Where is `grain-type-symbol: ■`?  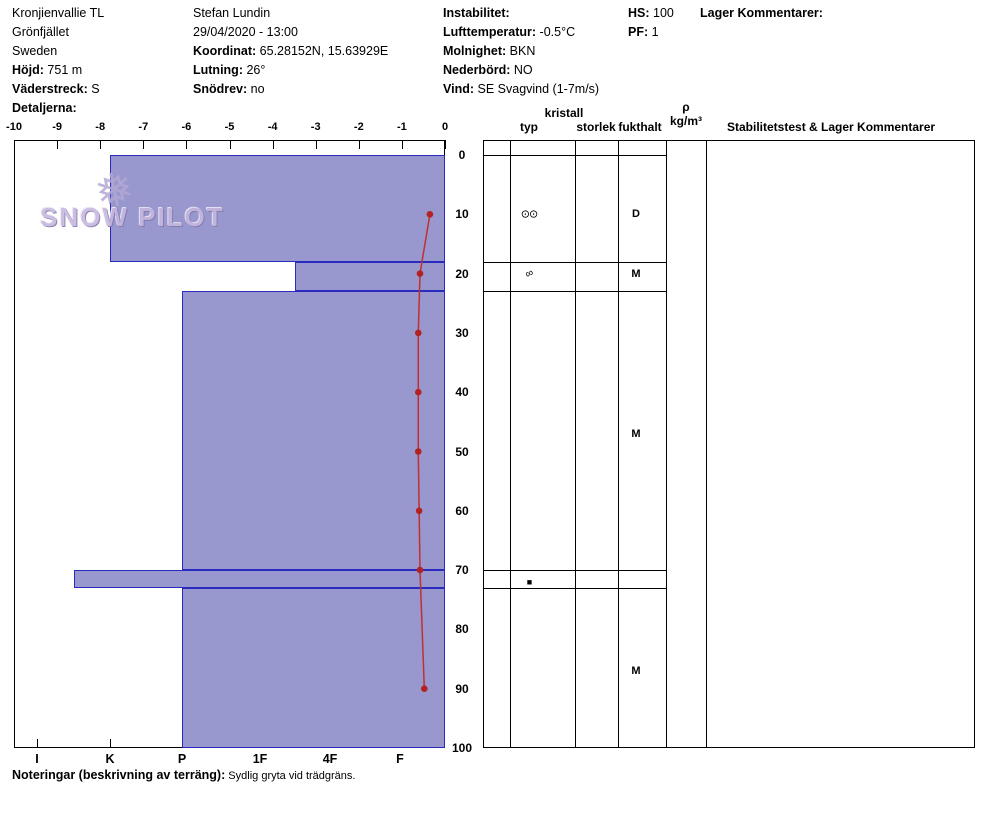 grain-type-symbol: ■ is located at coordinates (529, 581).